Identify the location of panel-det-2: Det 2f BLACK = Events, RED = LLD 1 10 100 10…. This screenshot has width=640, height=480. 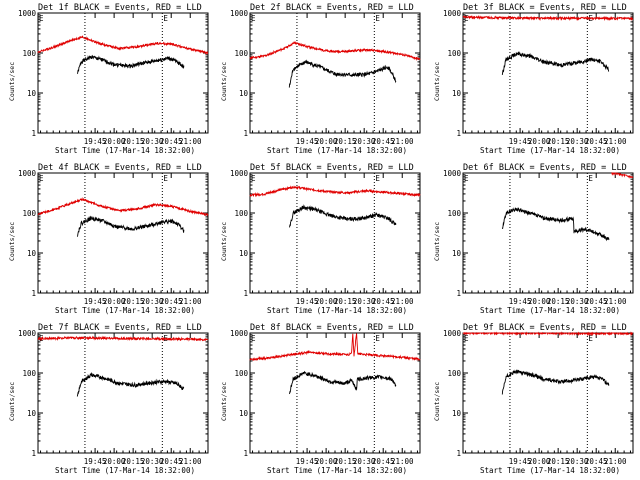
(320, 79).